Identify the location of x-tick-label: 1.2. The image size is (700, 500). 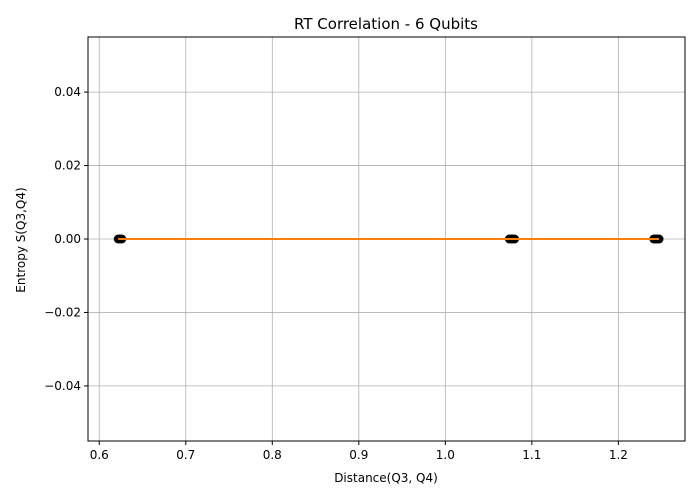
(618, 455).